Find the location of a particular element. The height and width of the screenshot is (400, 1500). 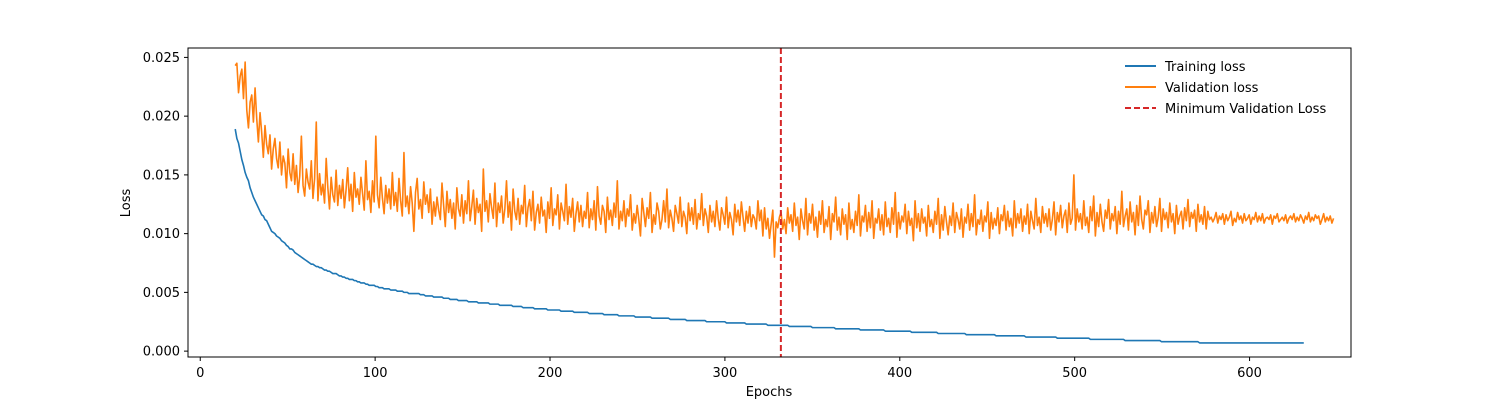

x-axis: 0 100 200 300 400 500 600 is located at coordinates (729, 369).